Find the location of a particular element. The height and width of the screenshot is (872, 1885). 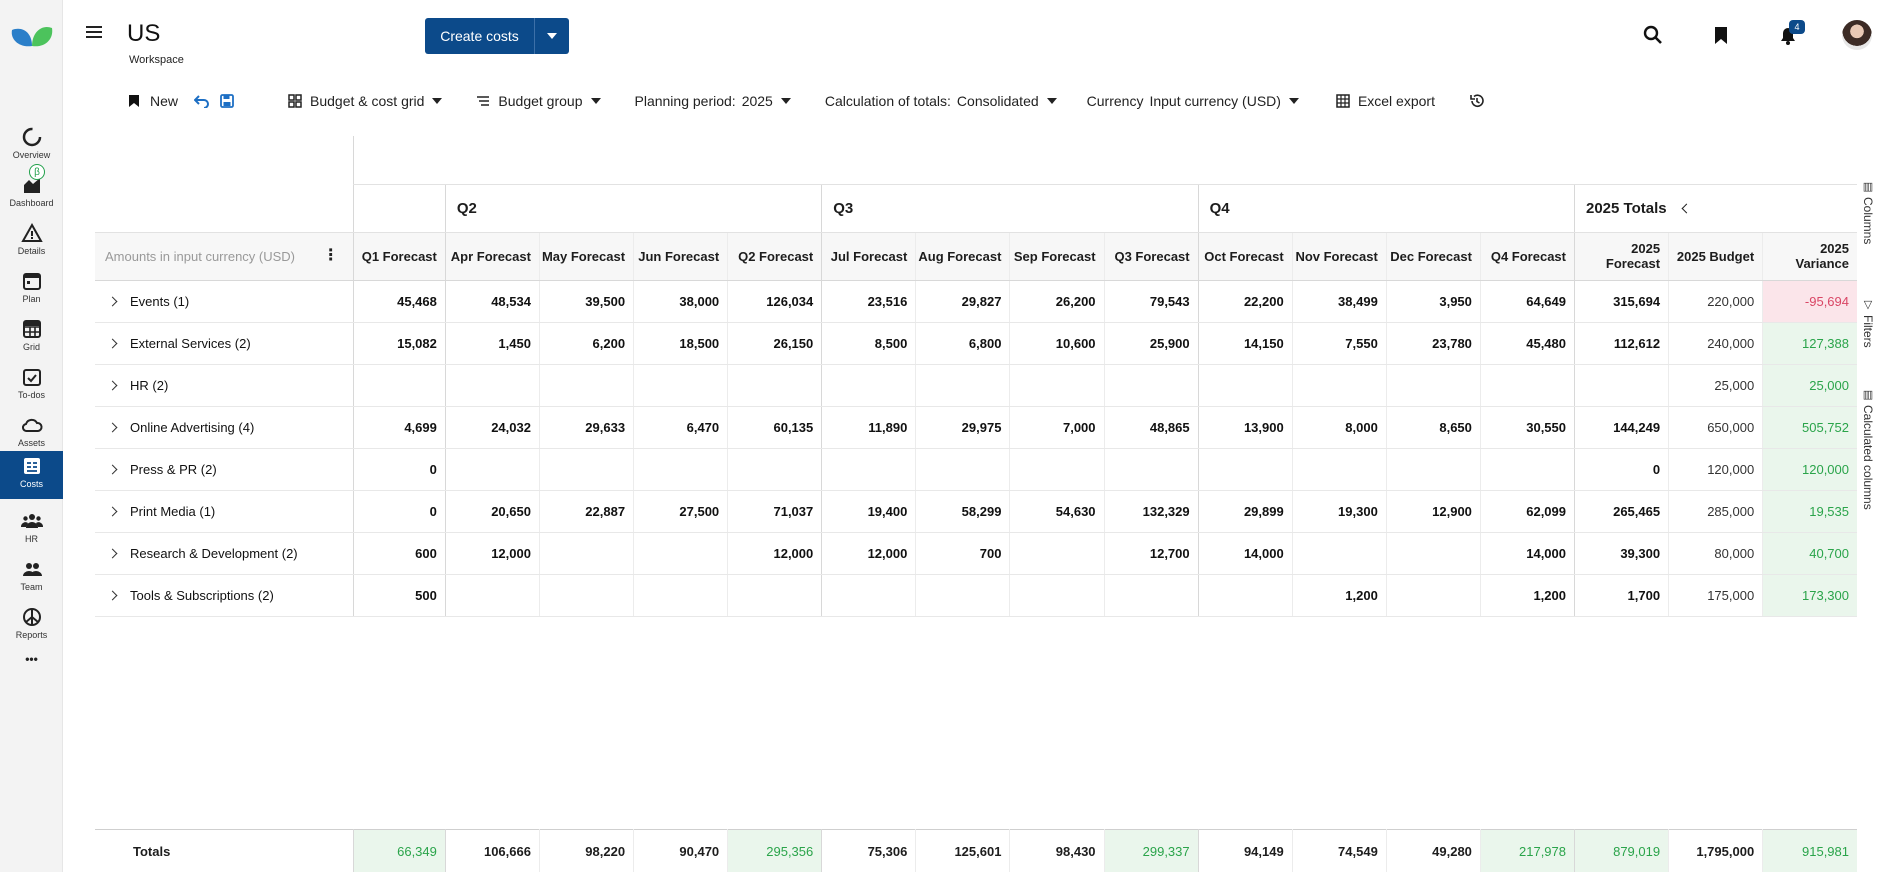

table-cell: 8,000 is located at coordinates (1339, 427).